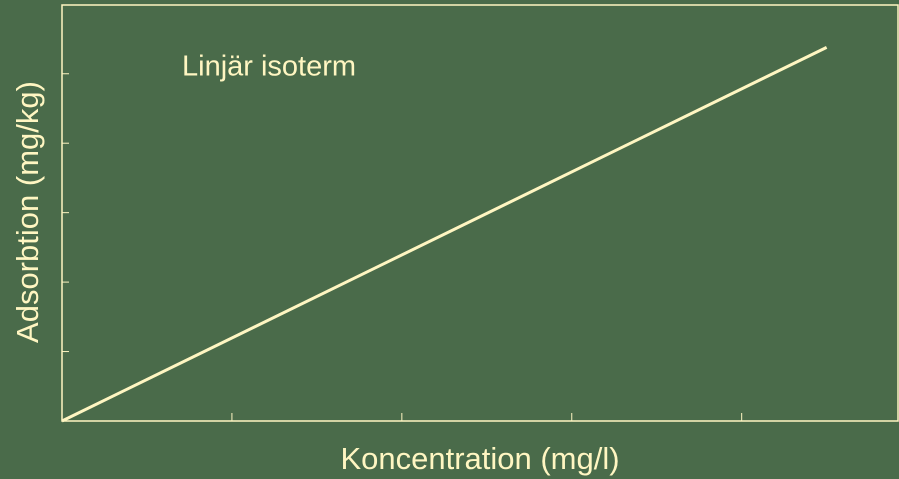 This screenshot has height=479, width=899. Describe the element at coordinates (27, 212) in the screenshot. I see `y-axis-label: Adsorbtion (mg/kg)` at that location.